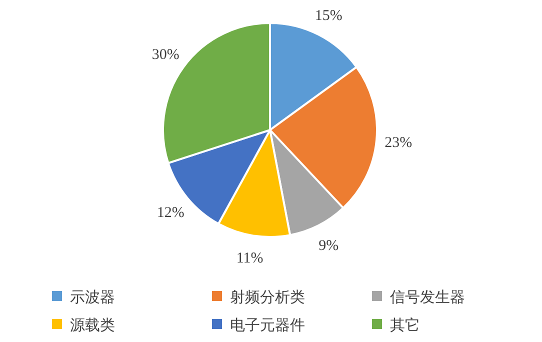 The height and width of the screenshot is (342, 542). Describe the element at coordinates (328, 16) in the screenshot. I see `data-label: 15%` at that location.